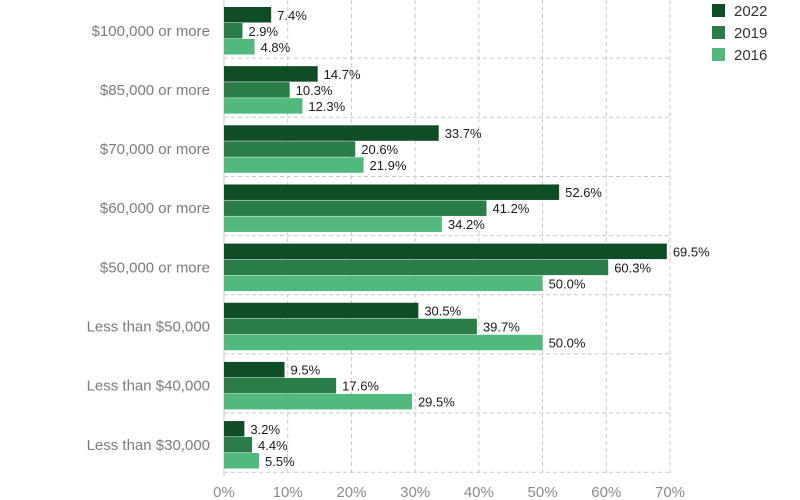 The width and height of the screenshot is (800, 500). I want to click on value-label: 41.2%, so click(511, 208).